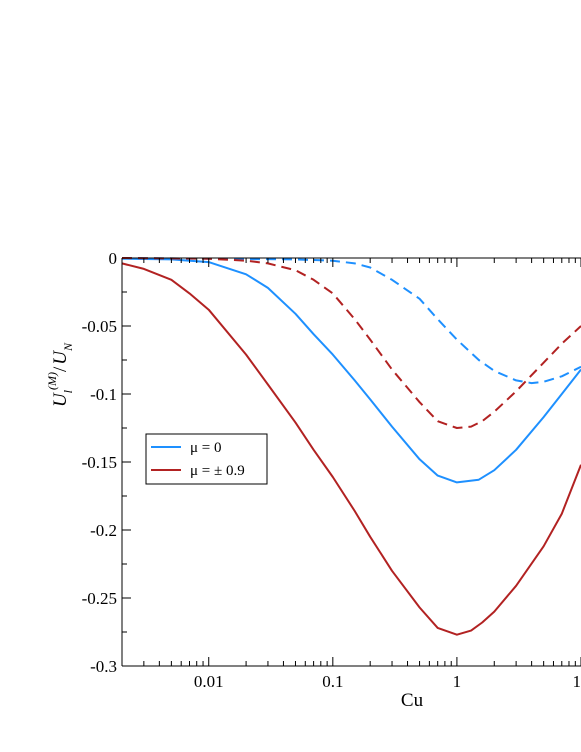 The image size is (581, 752). What do you see at coordinates (99, 598) in the screenshot?
I see `y-tick-label: -0.25` at bounding box center [99, 598].